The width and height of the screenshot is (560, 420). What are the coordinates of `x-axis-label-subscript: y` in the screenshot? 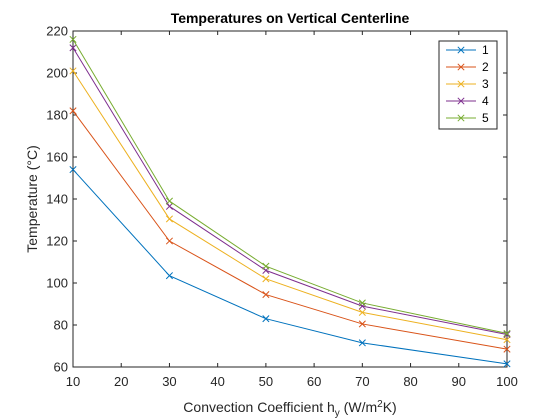 It's located at (337, 413).